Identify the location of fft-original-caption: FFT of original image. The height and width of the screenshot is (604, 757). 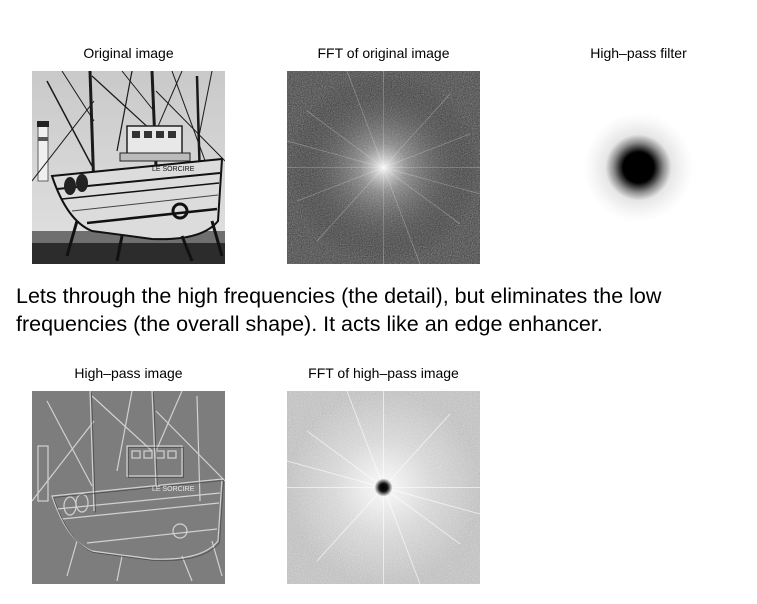
(383, 53).